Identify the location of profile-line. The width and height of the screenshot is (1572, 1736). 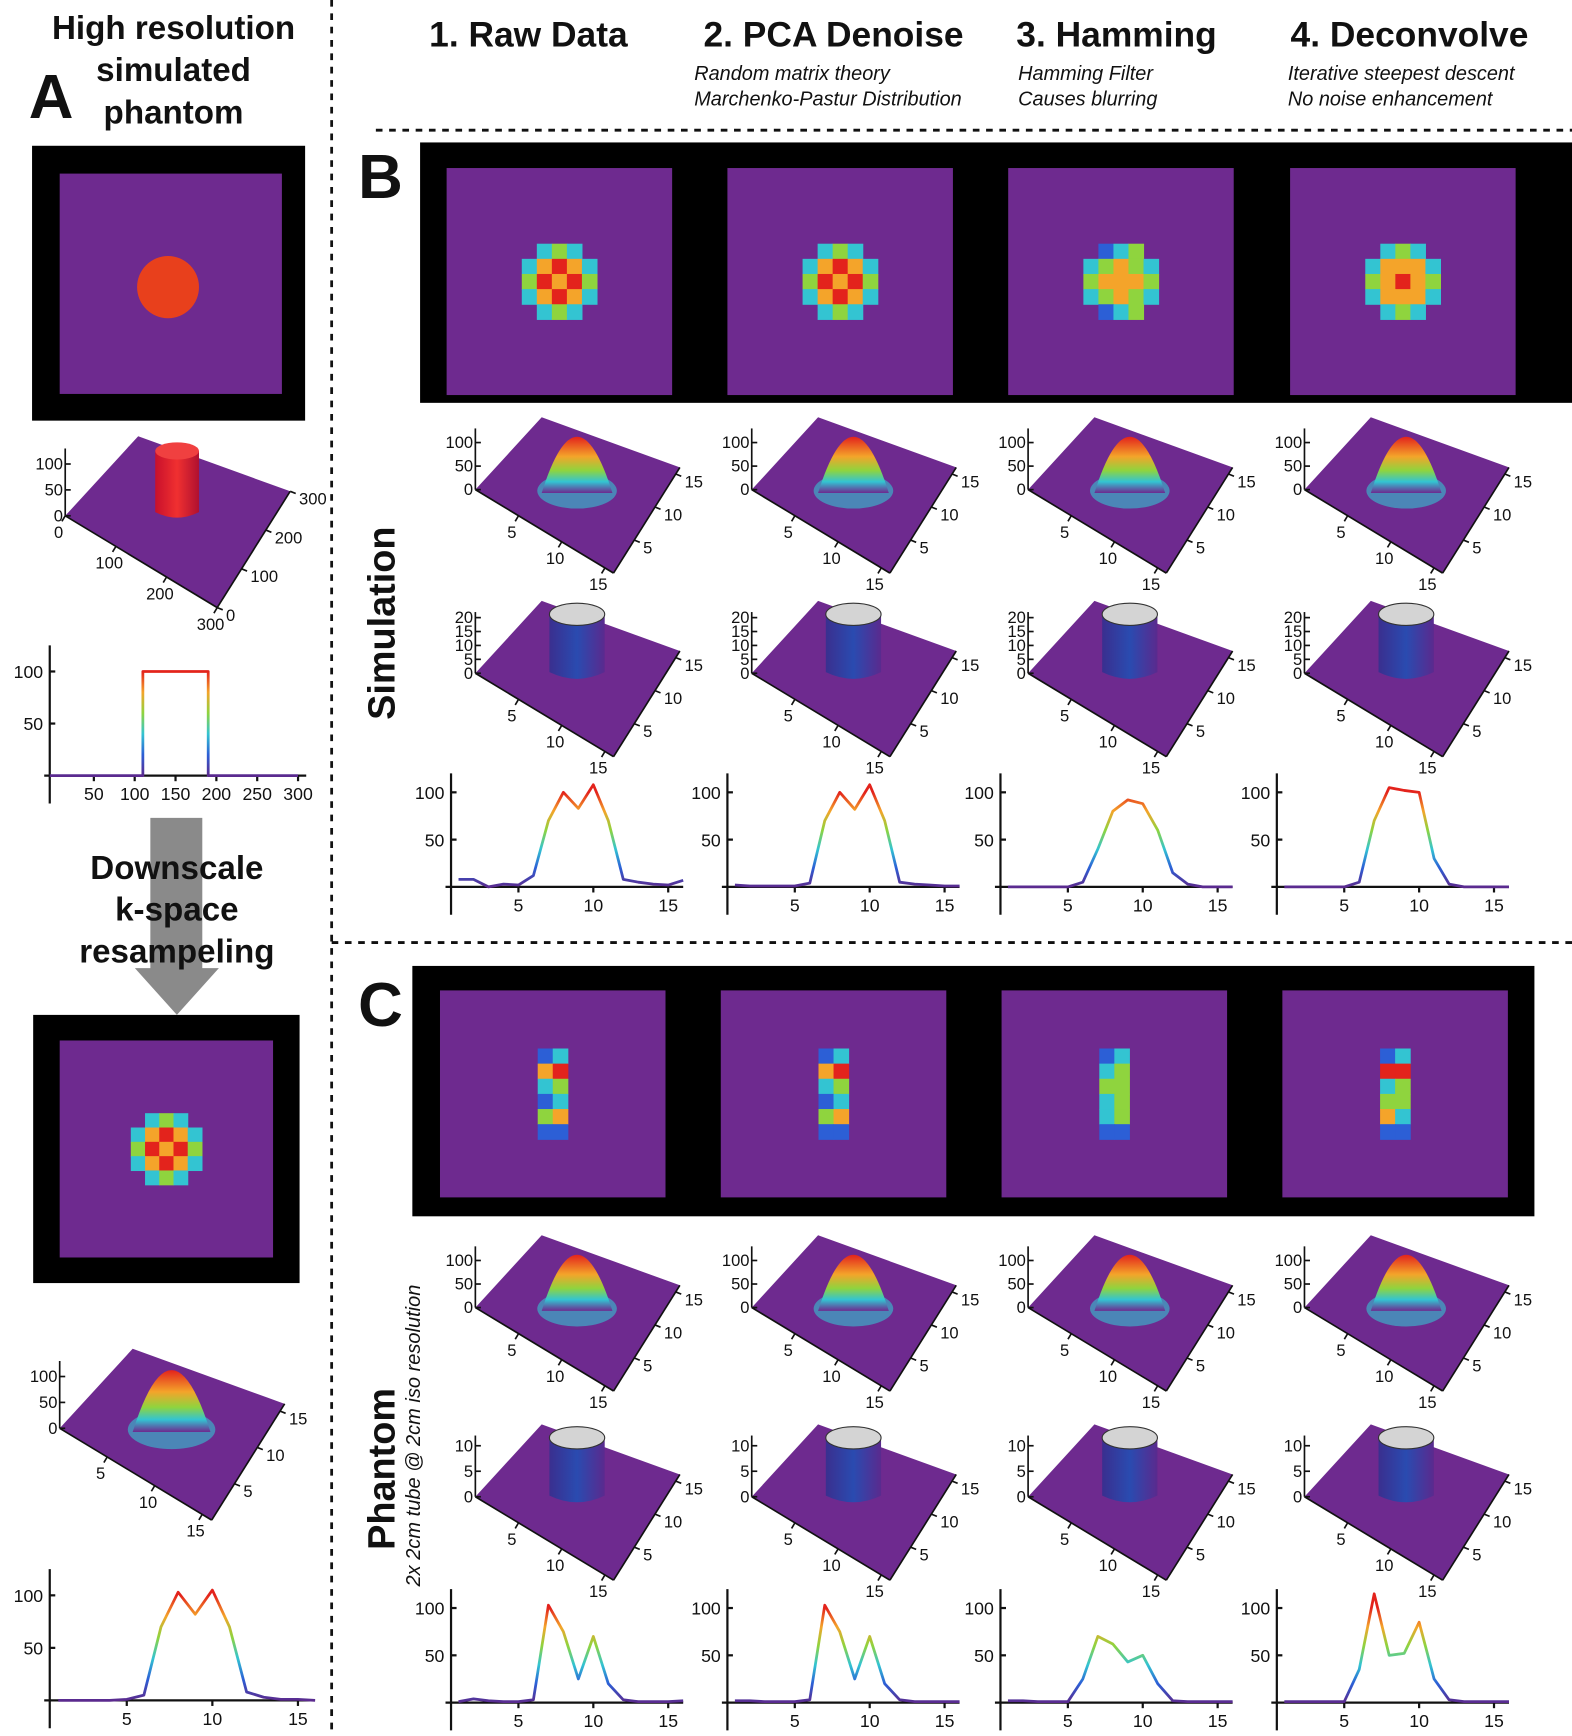
(187, 1645).